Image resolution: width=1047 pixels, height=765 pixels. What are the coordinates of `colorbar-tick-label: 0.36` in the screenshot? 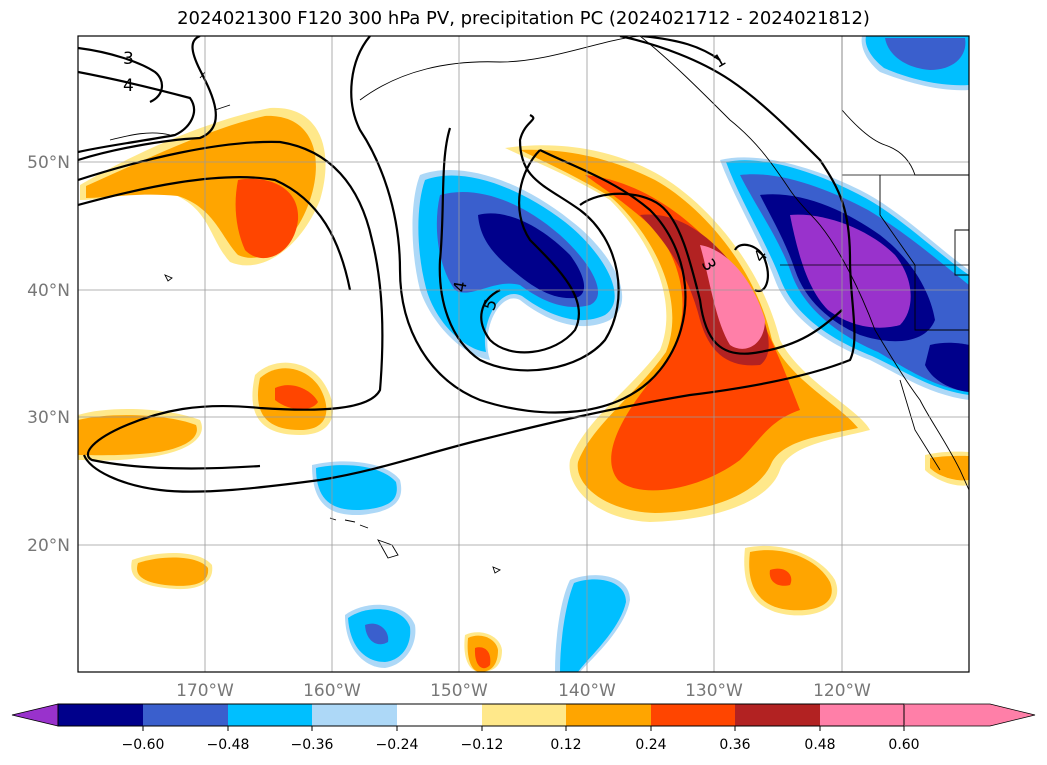 It's located at (734, 745).